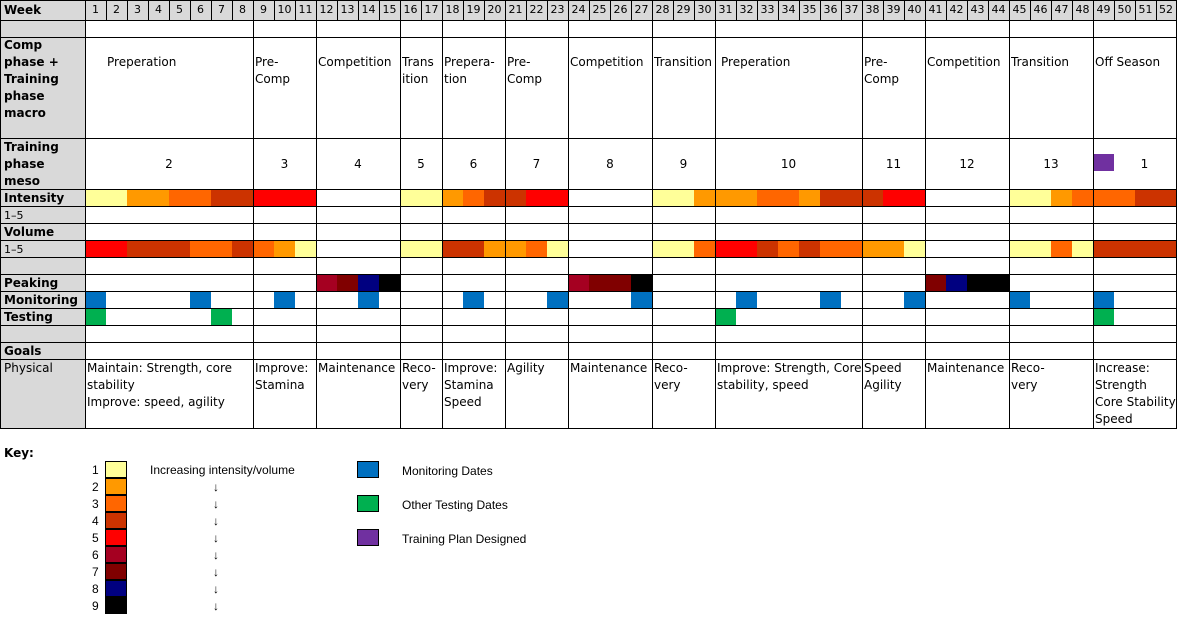  What do you see at coordinates (95, 487) in the screenshot?
I see `key-level-number: 2` at bounding box center [95, 487].